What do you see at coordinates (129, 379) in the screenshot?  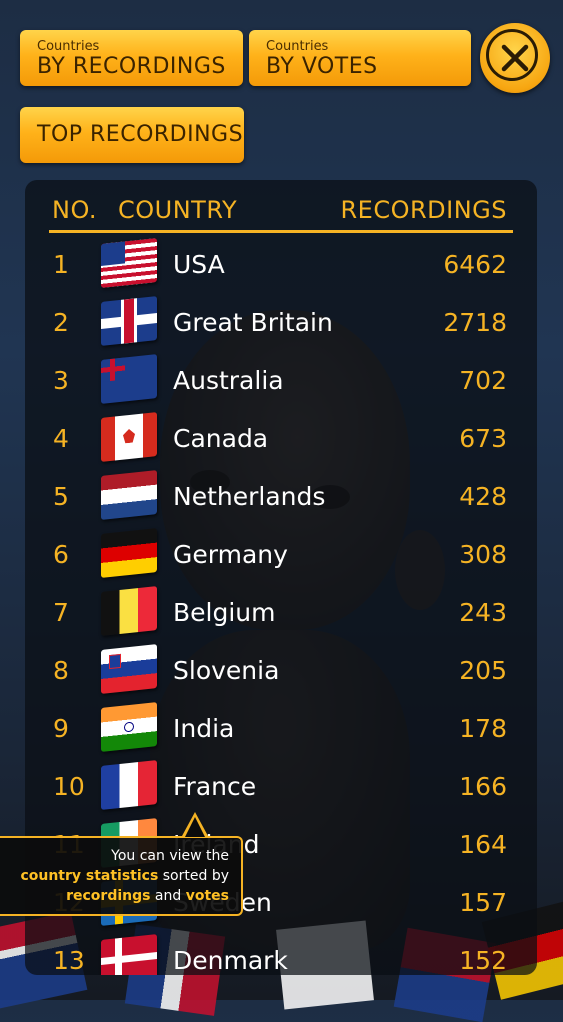 I see `flag-au-icon` at bounding box center [129, 379].